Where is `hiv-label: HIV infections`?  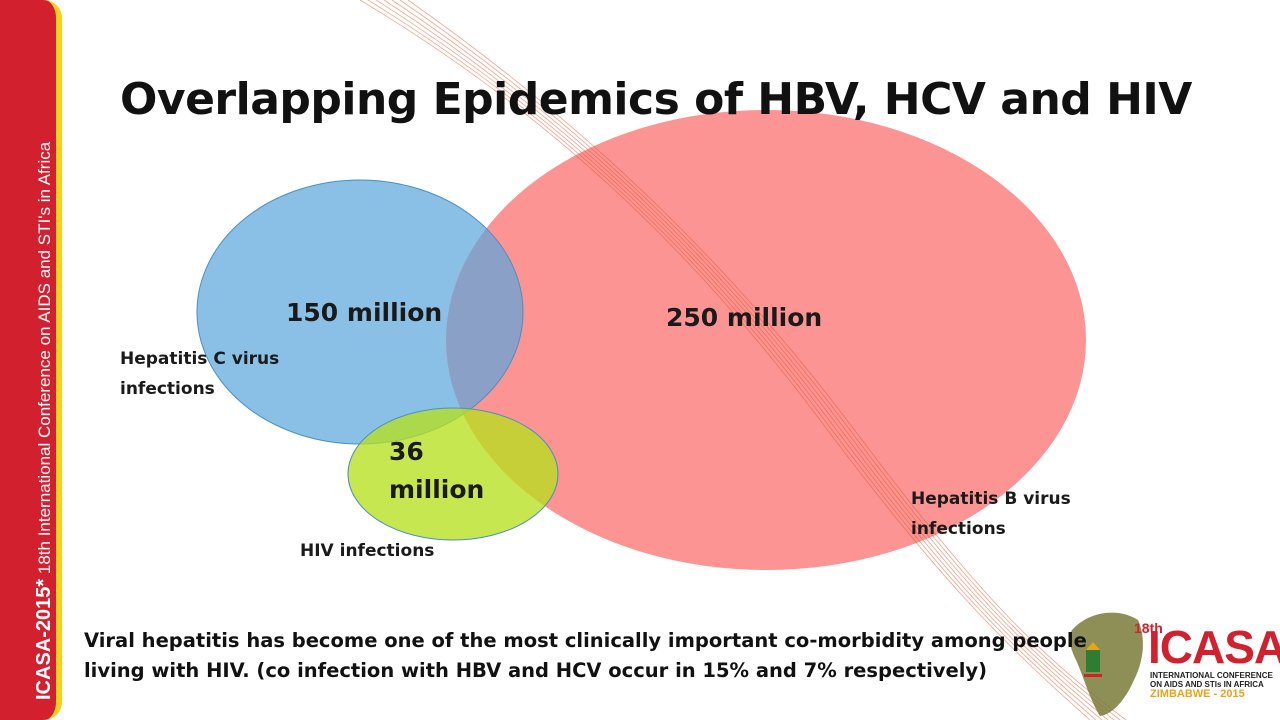 hiv-label: HIV infections is located at coordinates (367, 551).